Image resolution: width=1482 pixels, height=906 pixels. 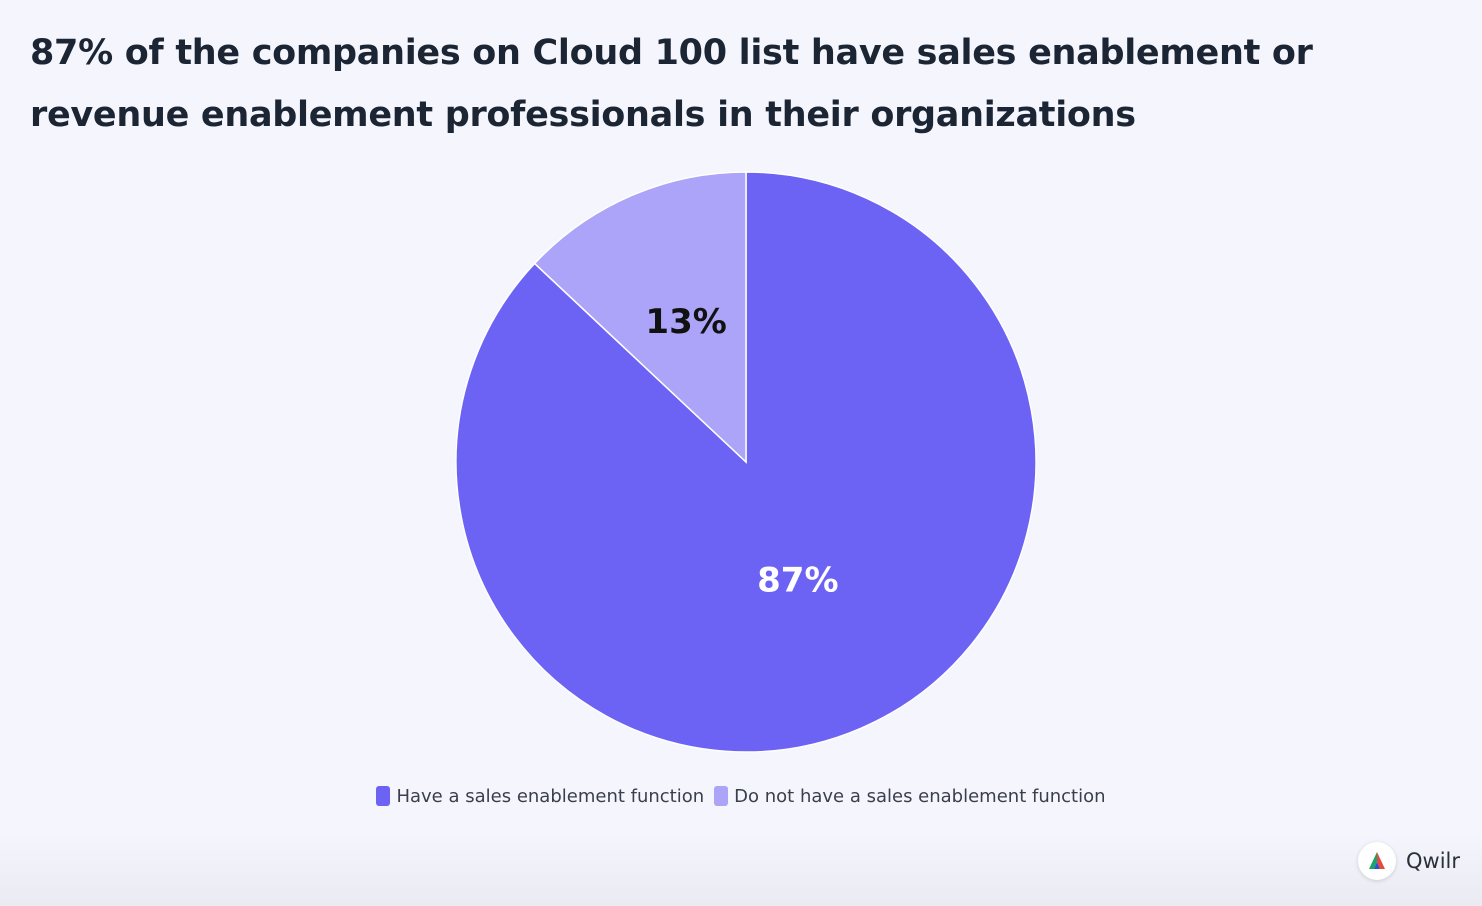 I want to click on legend-item-have-function: Have a sales enablement function, so click(x=540, y=796).